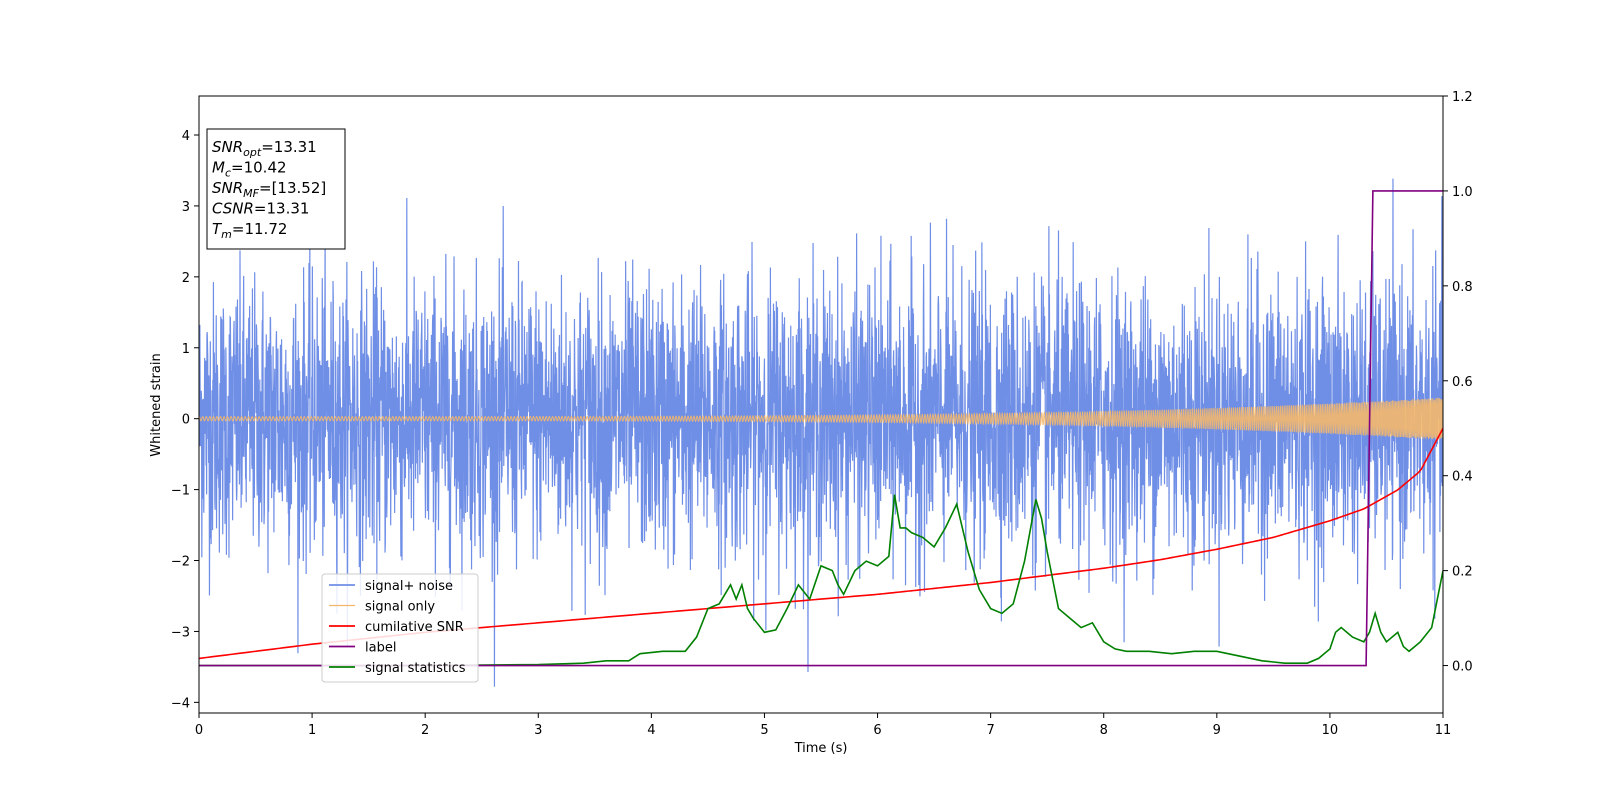  Describe the element at coordinates (186, 207) in the screenshot. I see `y-tick-label: 3` at that location.